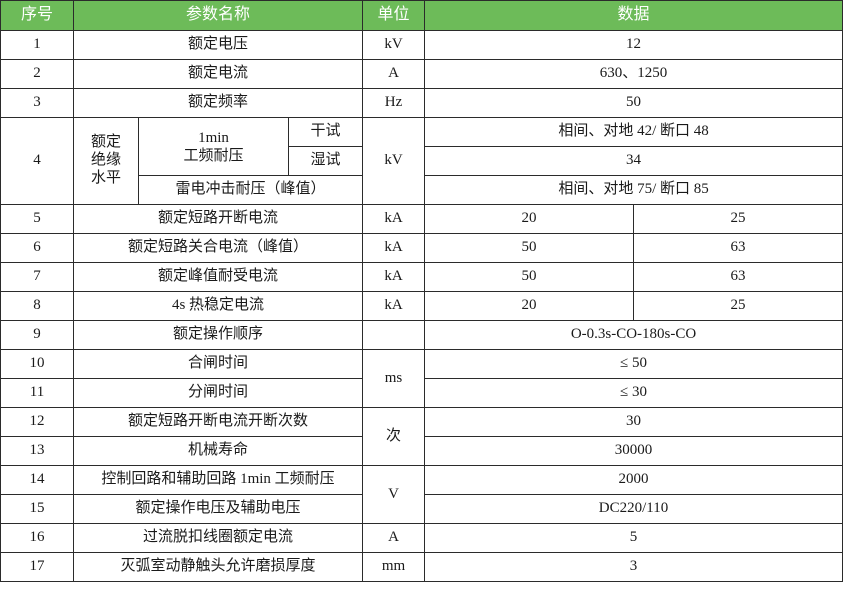  What do you see at coordinates (218, 45) in the screenshot?
I see `parameter-name: 额定电压` at bounding box center [218, 45].